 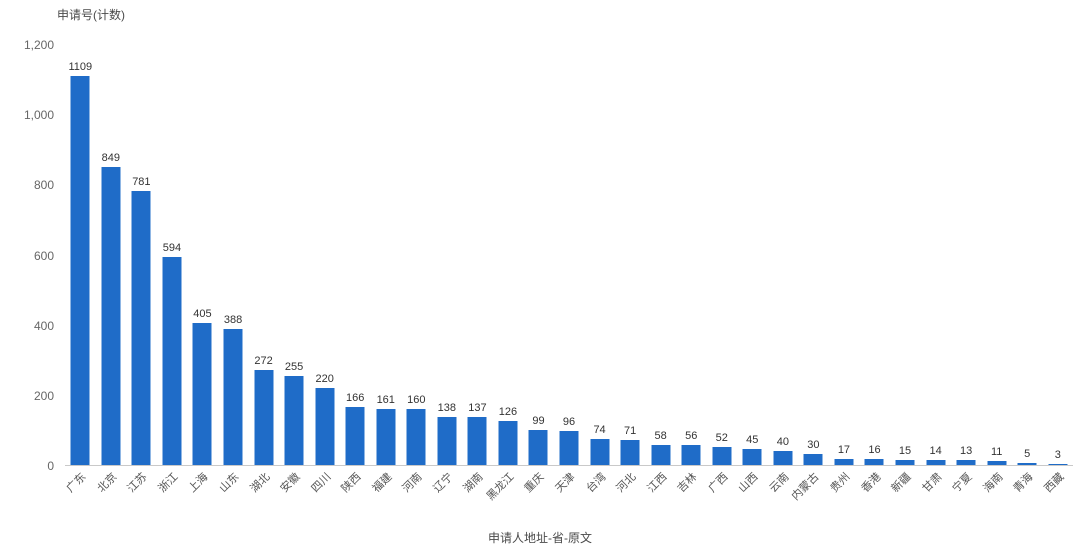 What do you see at coordinates (263, 360) in the screenshot?
I see `bar-value-label: 272` at bounding box center [263, 360].